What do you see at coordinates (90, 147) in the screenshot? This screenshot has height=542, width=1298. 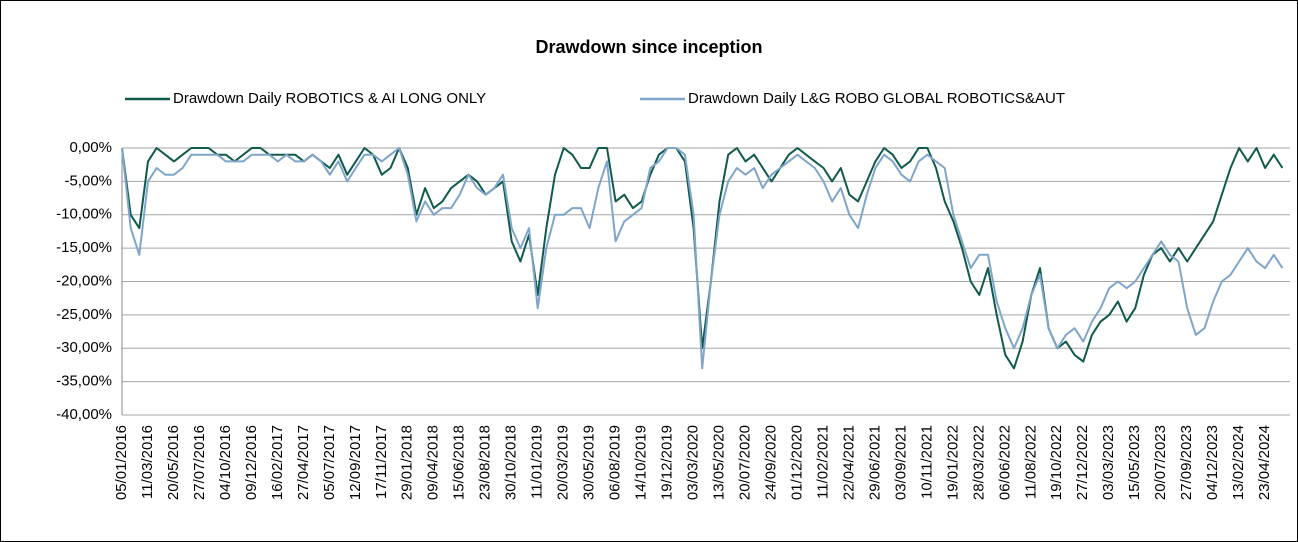 I see `y-tick-label: 0,00%` at bounding box center [90, 147].